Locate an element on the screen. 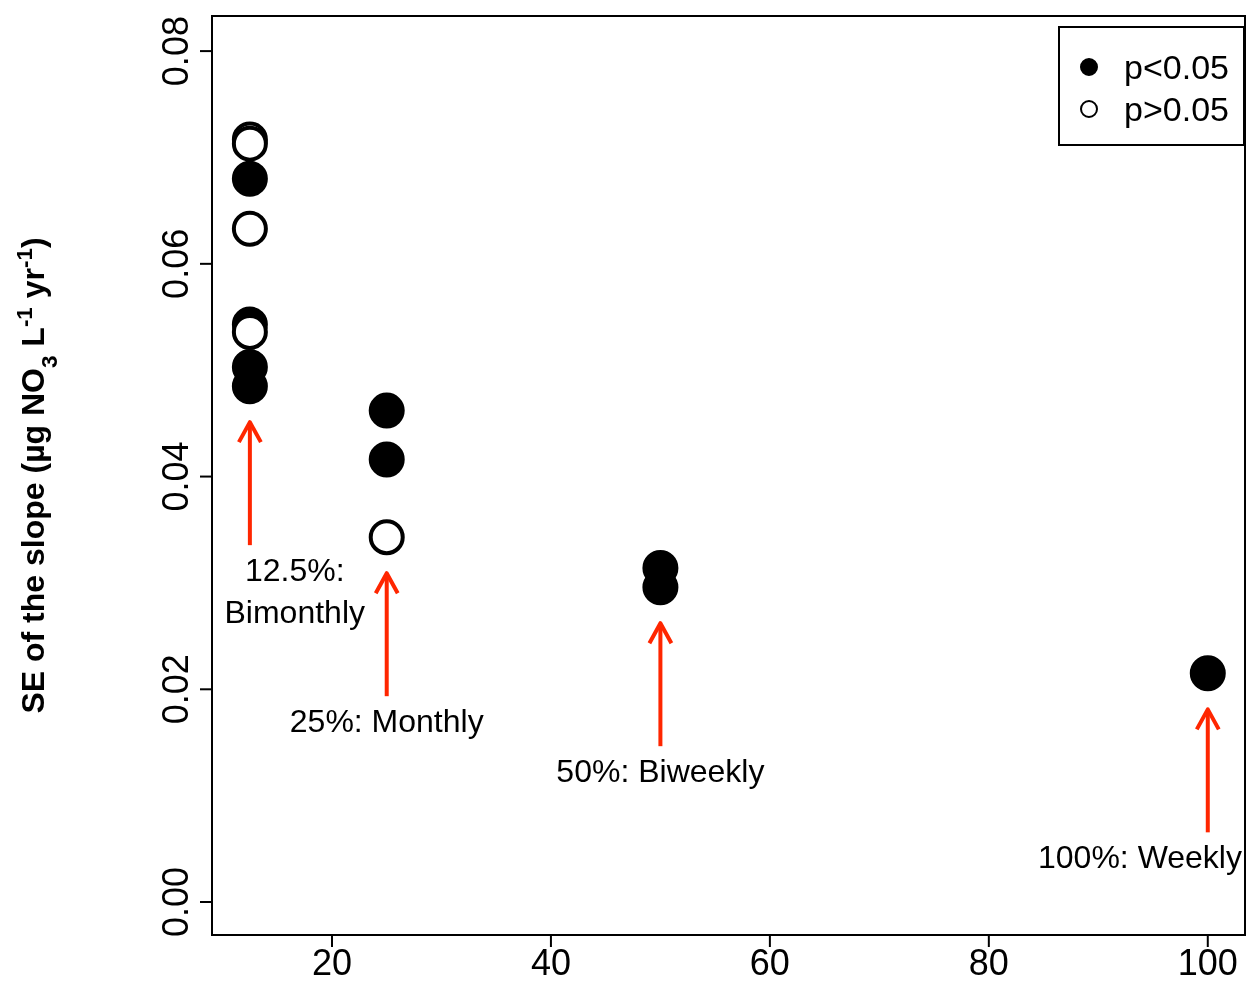 The image size is (1249, 1005). y-tick-label: 0.08 is located at coordinates (175, 51).